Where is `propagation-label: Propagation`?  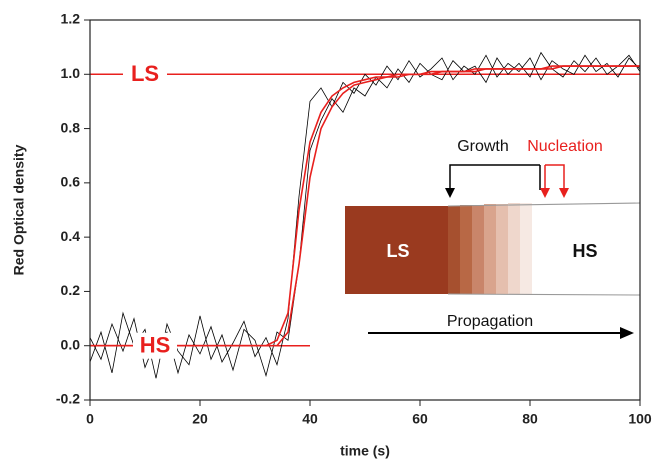
propagation-label: Propagation is located at coordinates (490, 321).